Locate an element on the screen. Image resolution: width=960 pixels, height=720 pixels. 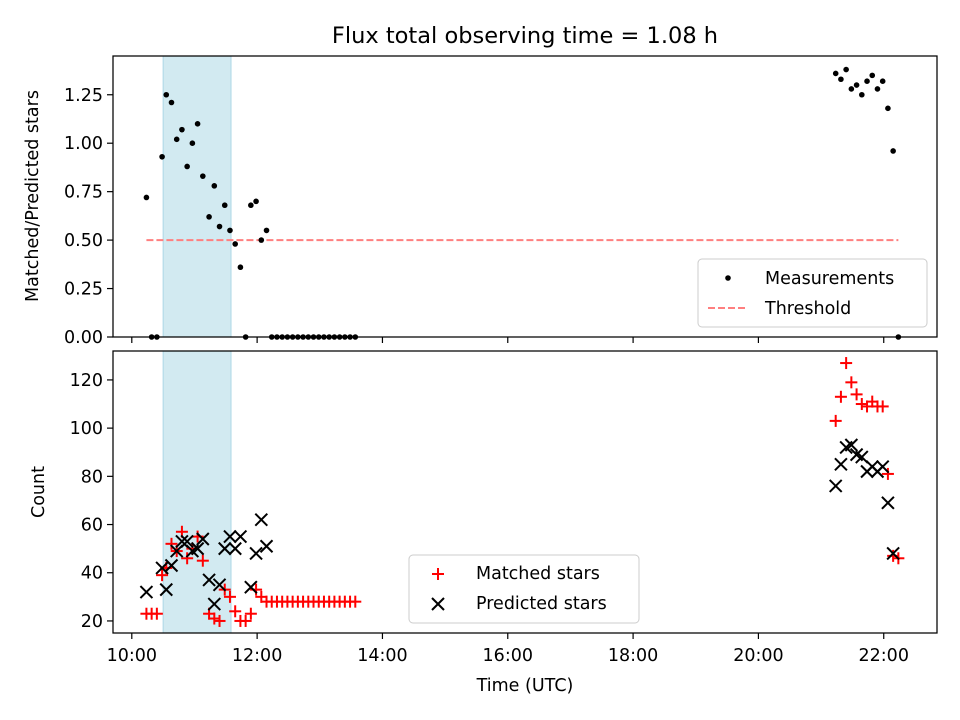
matched-stars-legend-label: Matched stars is located at coordinates (538, 574).